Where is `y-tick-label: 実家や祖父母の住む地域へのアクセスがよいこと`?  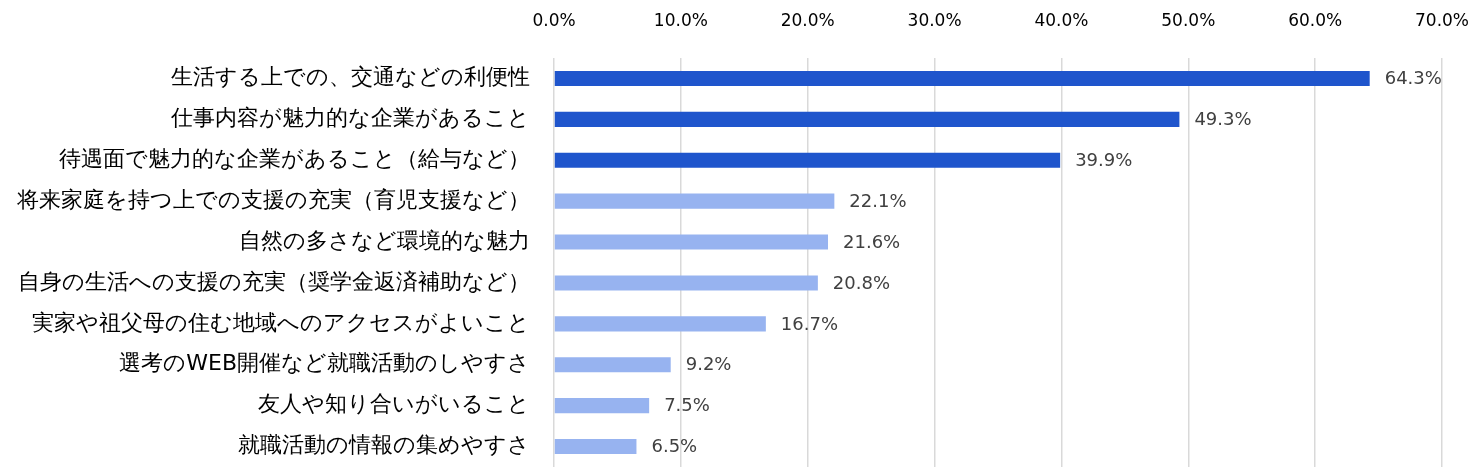
y-tick-label: 実家や祖父母の住む地域へのアクセスがよいこと is located at coordinates (281, 322).